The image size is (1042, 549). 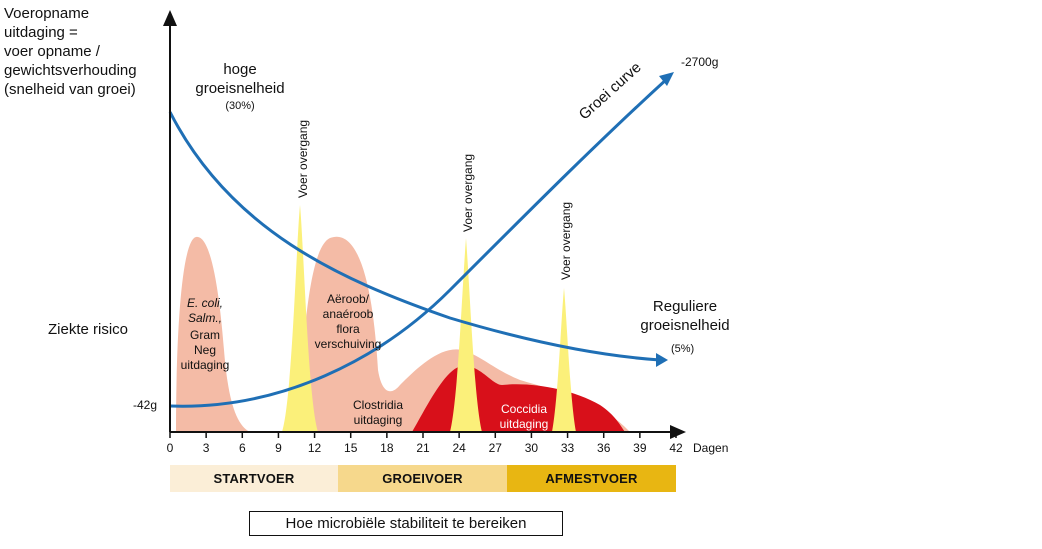 What do you see at coordinates (676, 448) in the screenshot?
I see `x-tick-label: 42` at bounding box center [676, 448].